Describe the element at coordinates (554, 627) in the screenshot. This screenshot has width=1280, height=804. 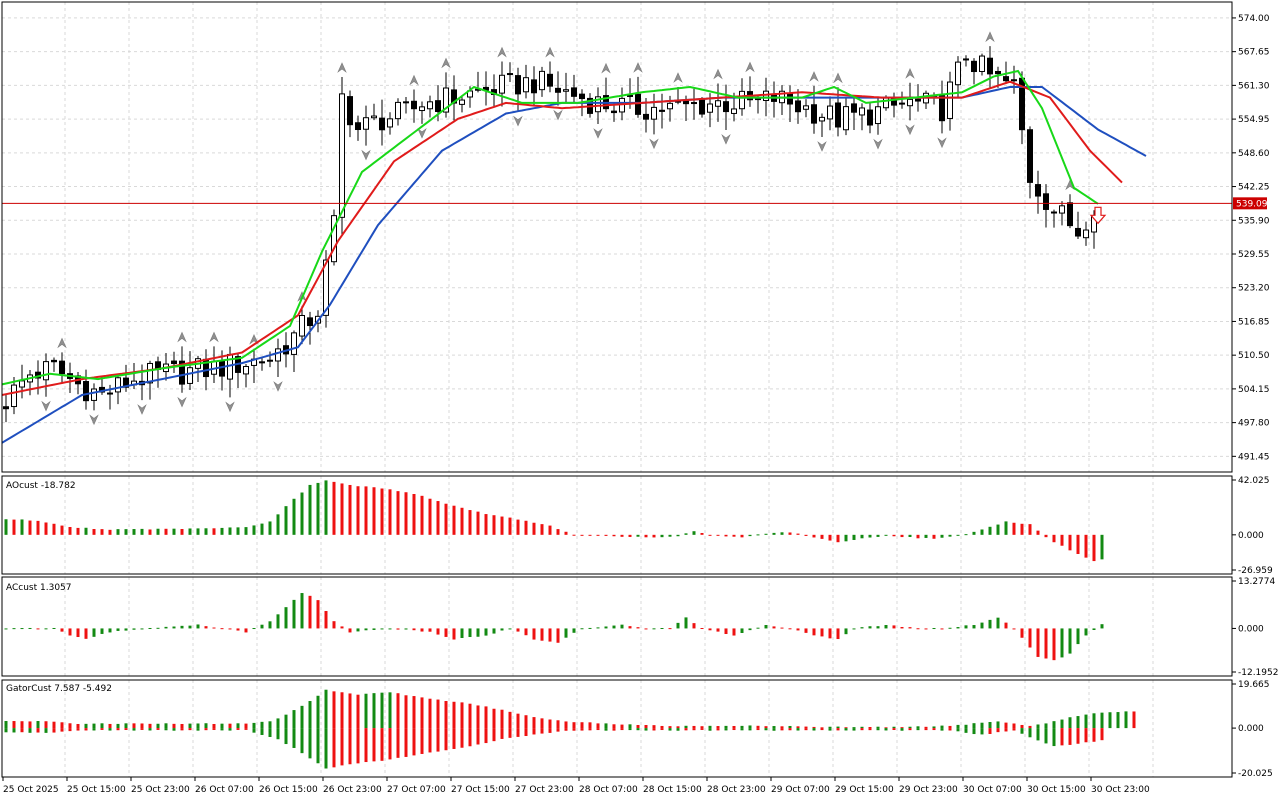
I see `ac-panel` at that location.